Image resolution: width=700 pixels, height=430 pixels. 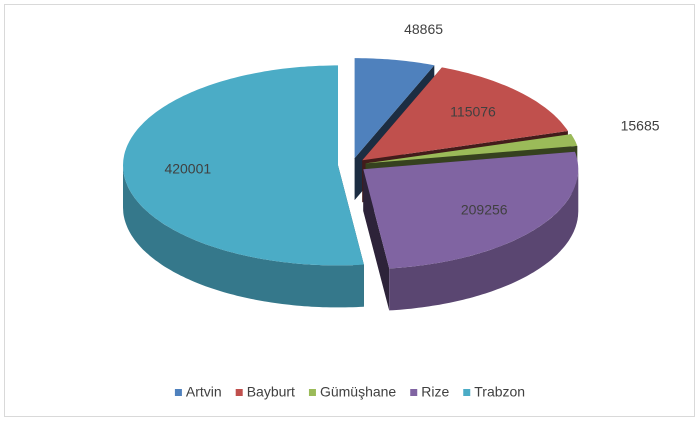 What do you see at coordinates (473, 112) in the screenshot?
I see `data-label: 115076` at bounding box center [473, 112].